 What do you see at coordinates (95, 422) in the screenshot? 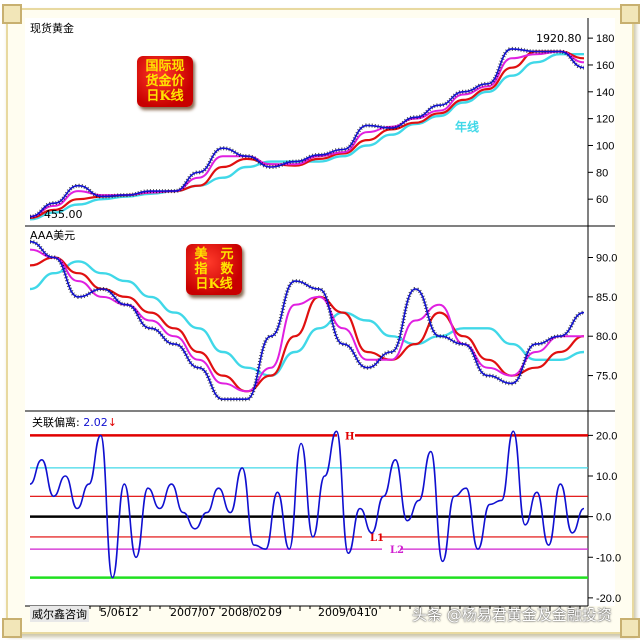
I see `indicator-value: 2.02` at bounding box center [95, 422].